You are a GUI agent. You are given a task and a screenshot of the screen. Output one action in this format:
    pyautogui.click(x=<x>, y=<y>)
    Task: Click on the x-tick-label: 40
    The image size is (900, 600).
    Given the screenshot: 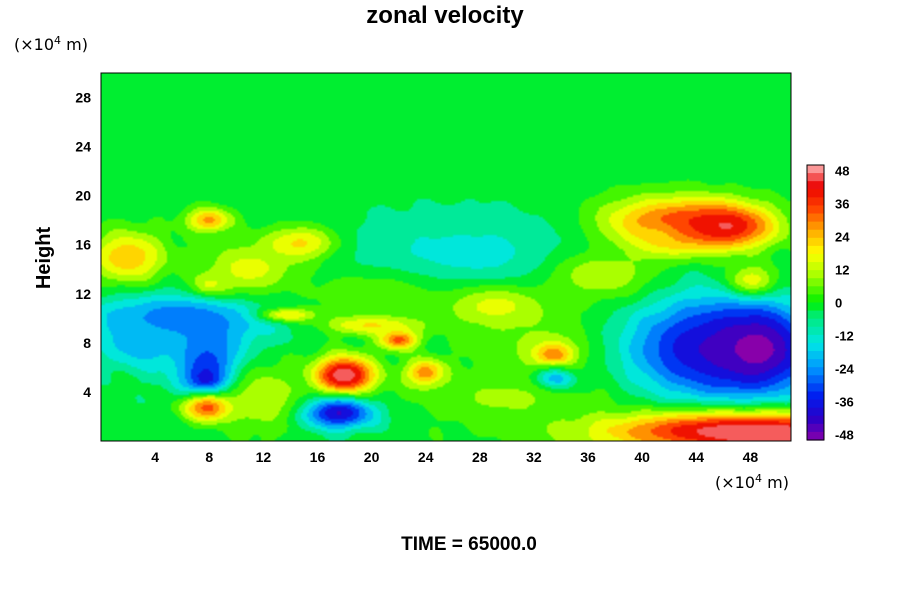 What is the action you would take?
    pyautogui.click(x=642, y=457)
    